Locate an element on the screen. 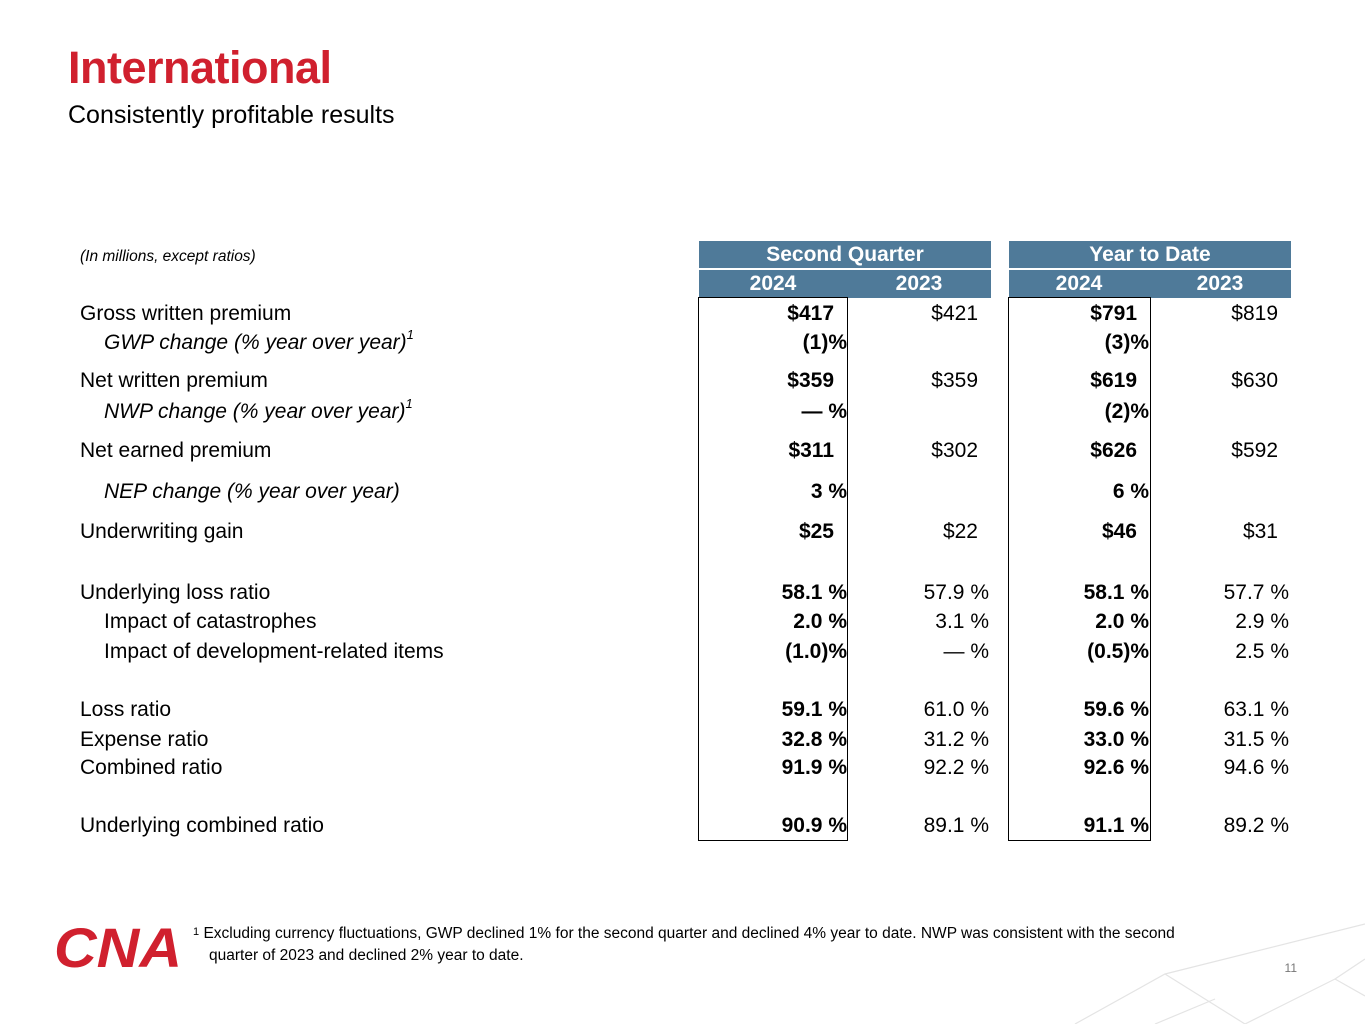  page-title: International is located at coordinates (200, 67).